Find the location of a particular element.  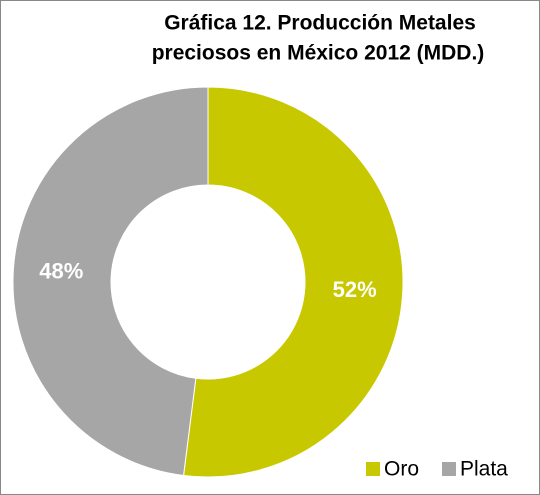

chart-title: Gráfica 12. Producción Metales is located at coordinates (320, 23).